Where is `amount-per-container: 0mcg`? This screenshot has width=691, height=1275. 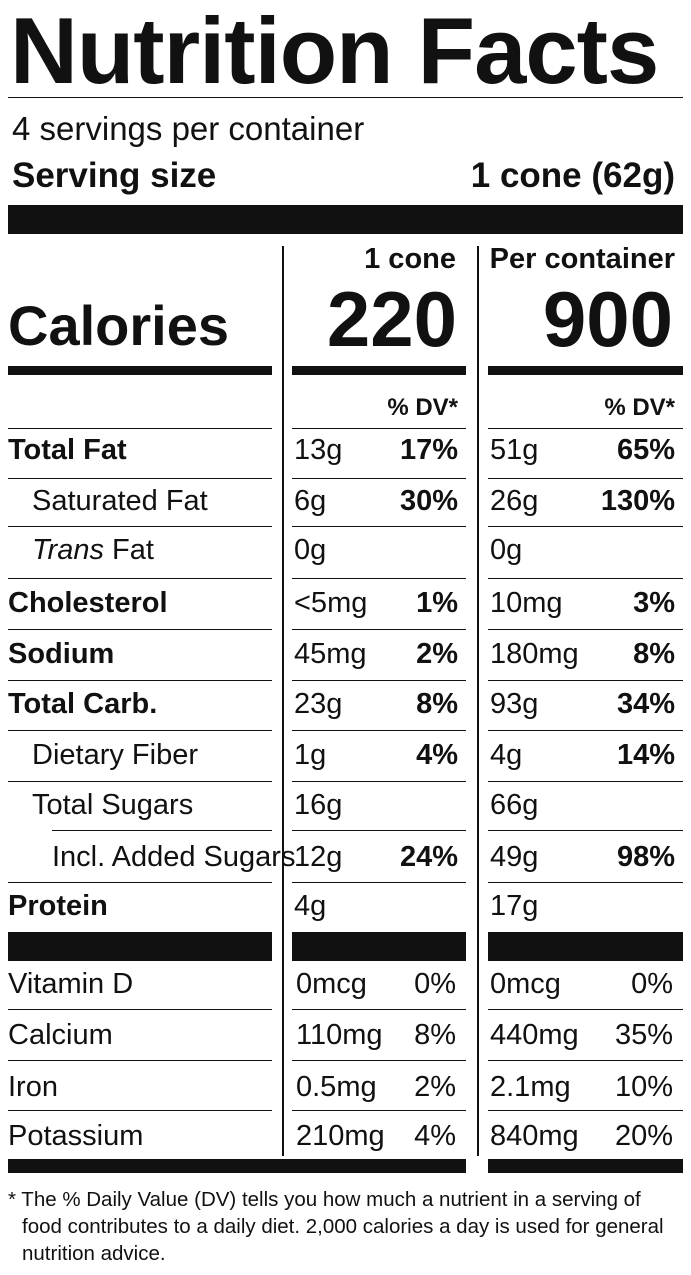
amount-per-container: 0mcg is located at coordinates (525, 984).